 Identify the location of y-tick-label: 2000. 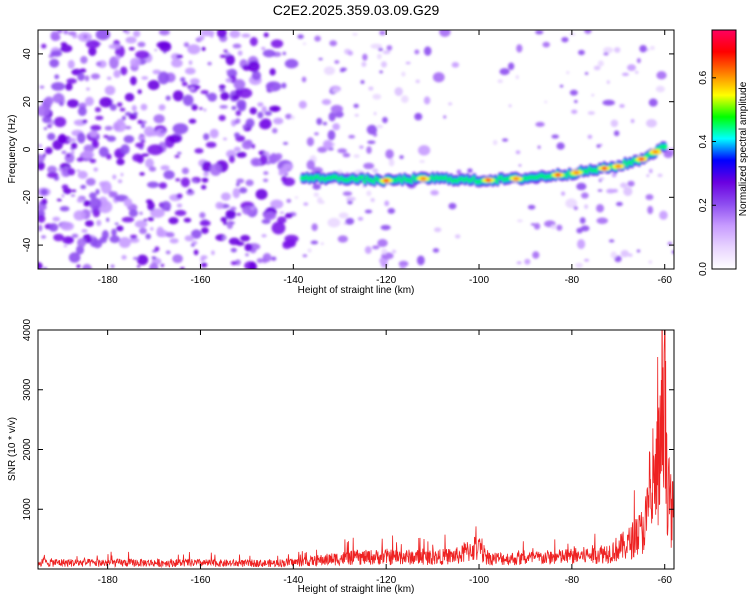
(27, 449).